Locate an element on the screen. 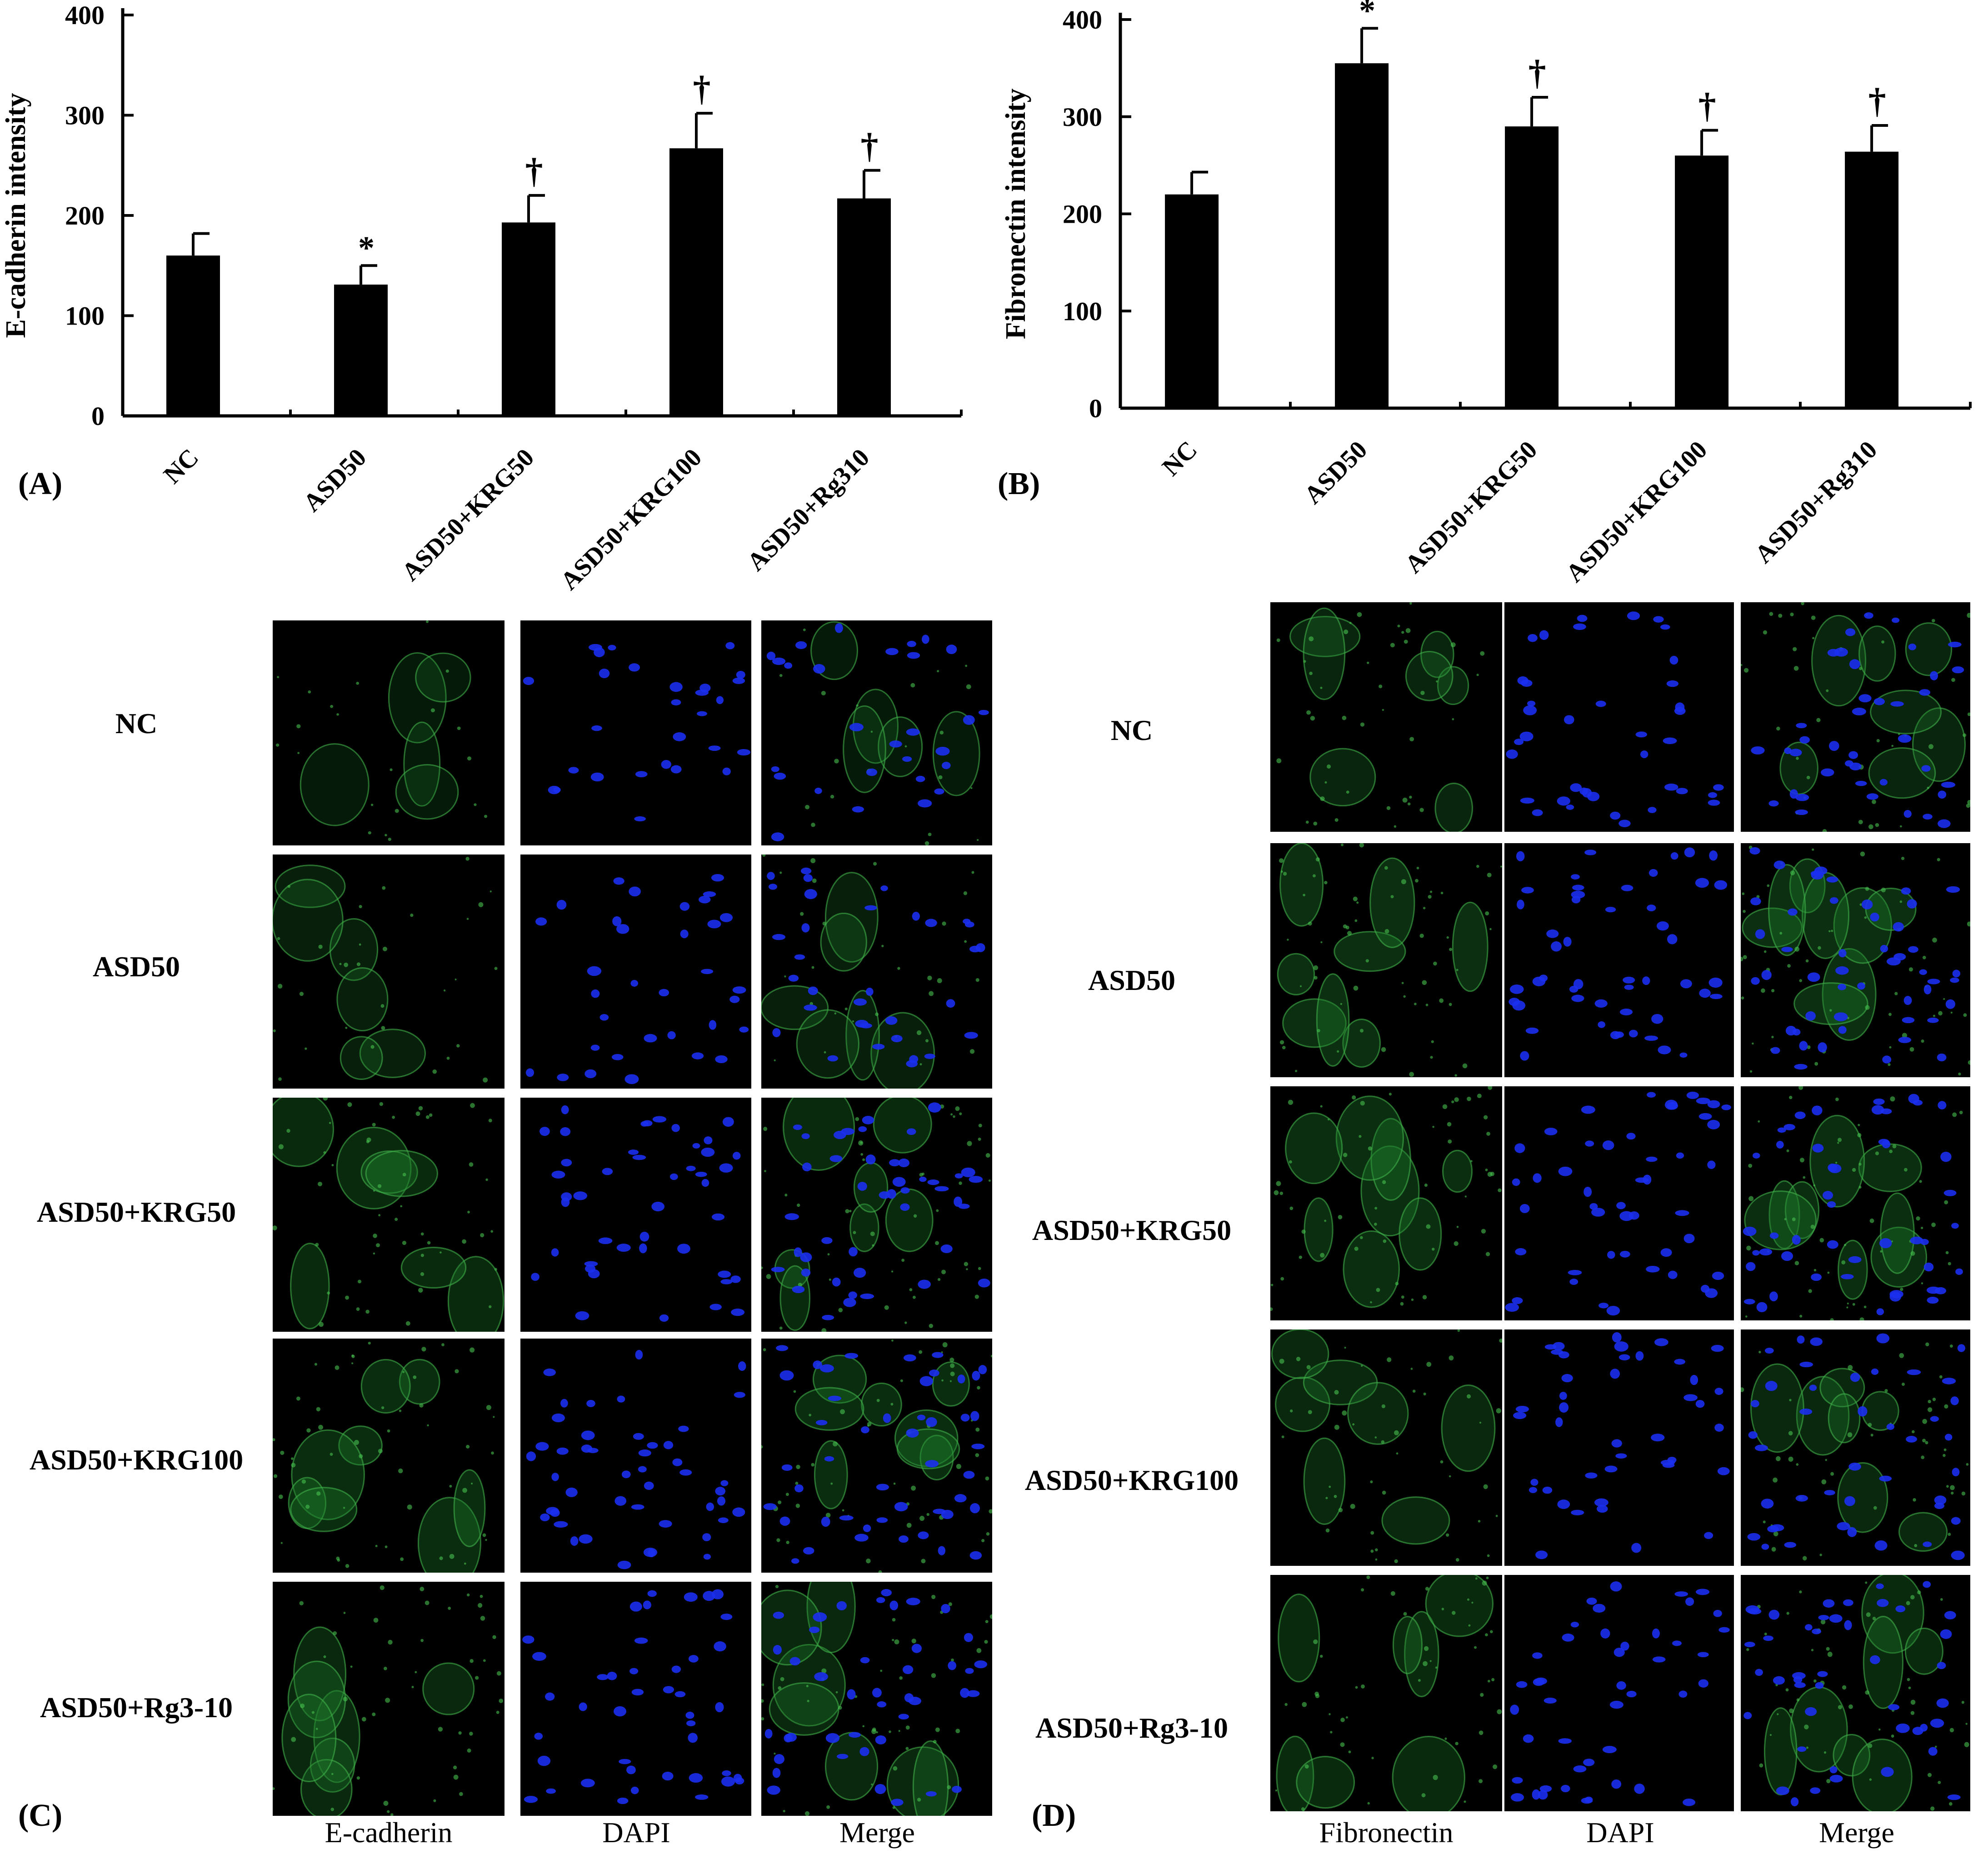 The width and height of the screenshot is (1988, 1864). y-axis-label: E-cadherin intensity is located at coordinates (15, 216).